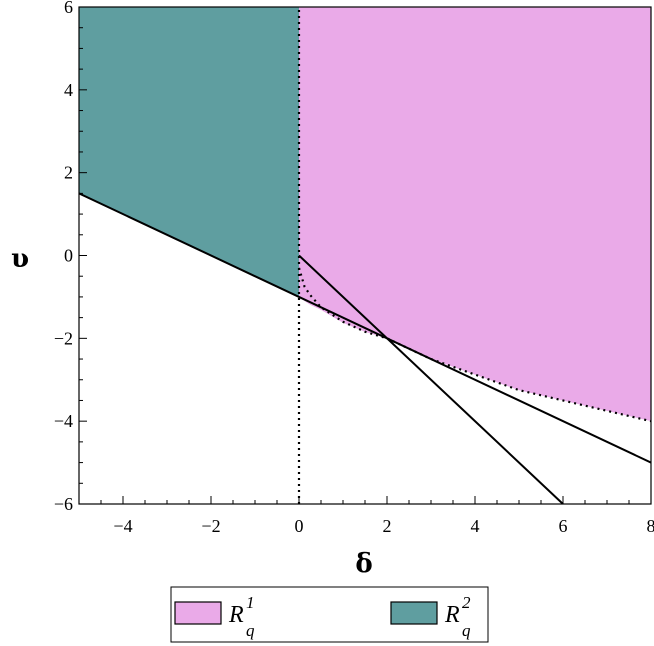 Image resolution: width=654 pixels, height=646 pixels. I want to click on x-tick-label: 6, so click(563, 526).